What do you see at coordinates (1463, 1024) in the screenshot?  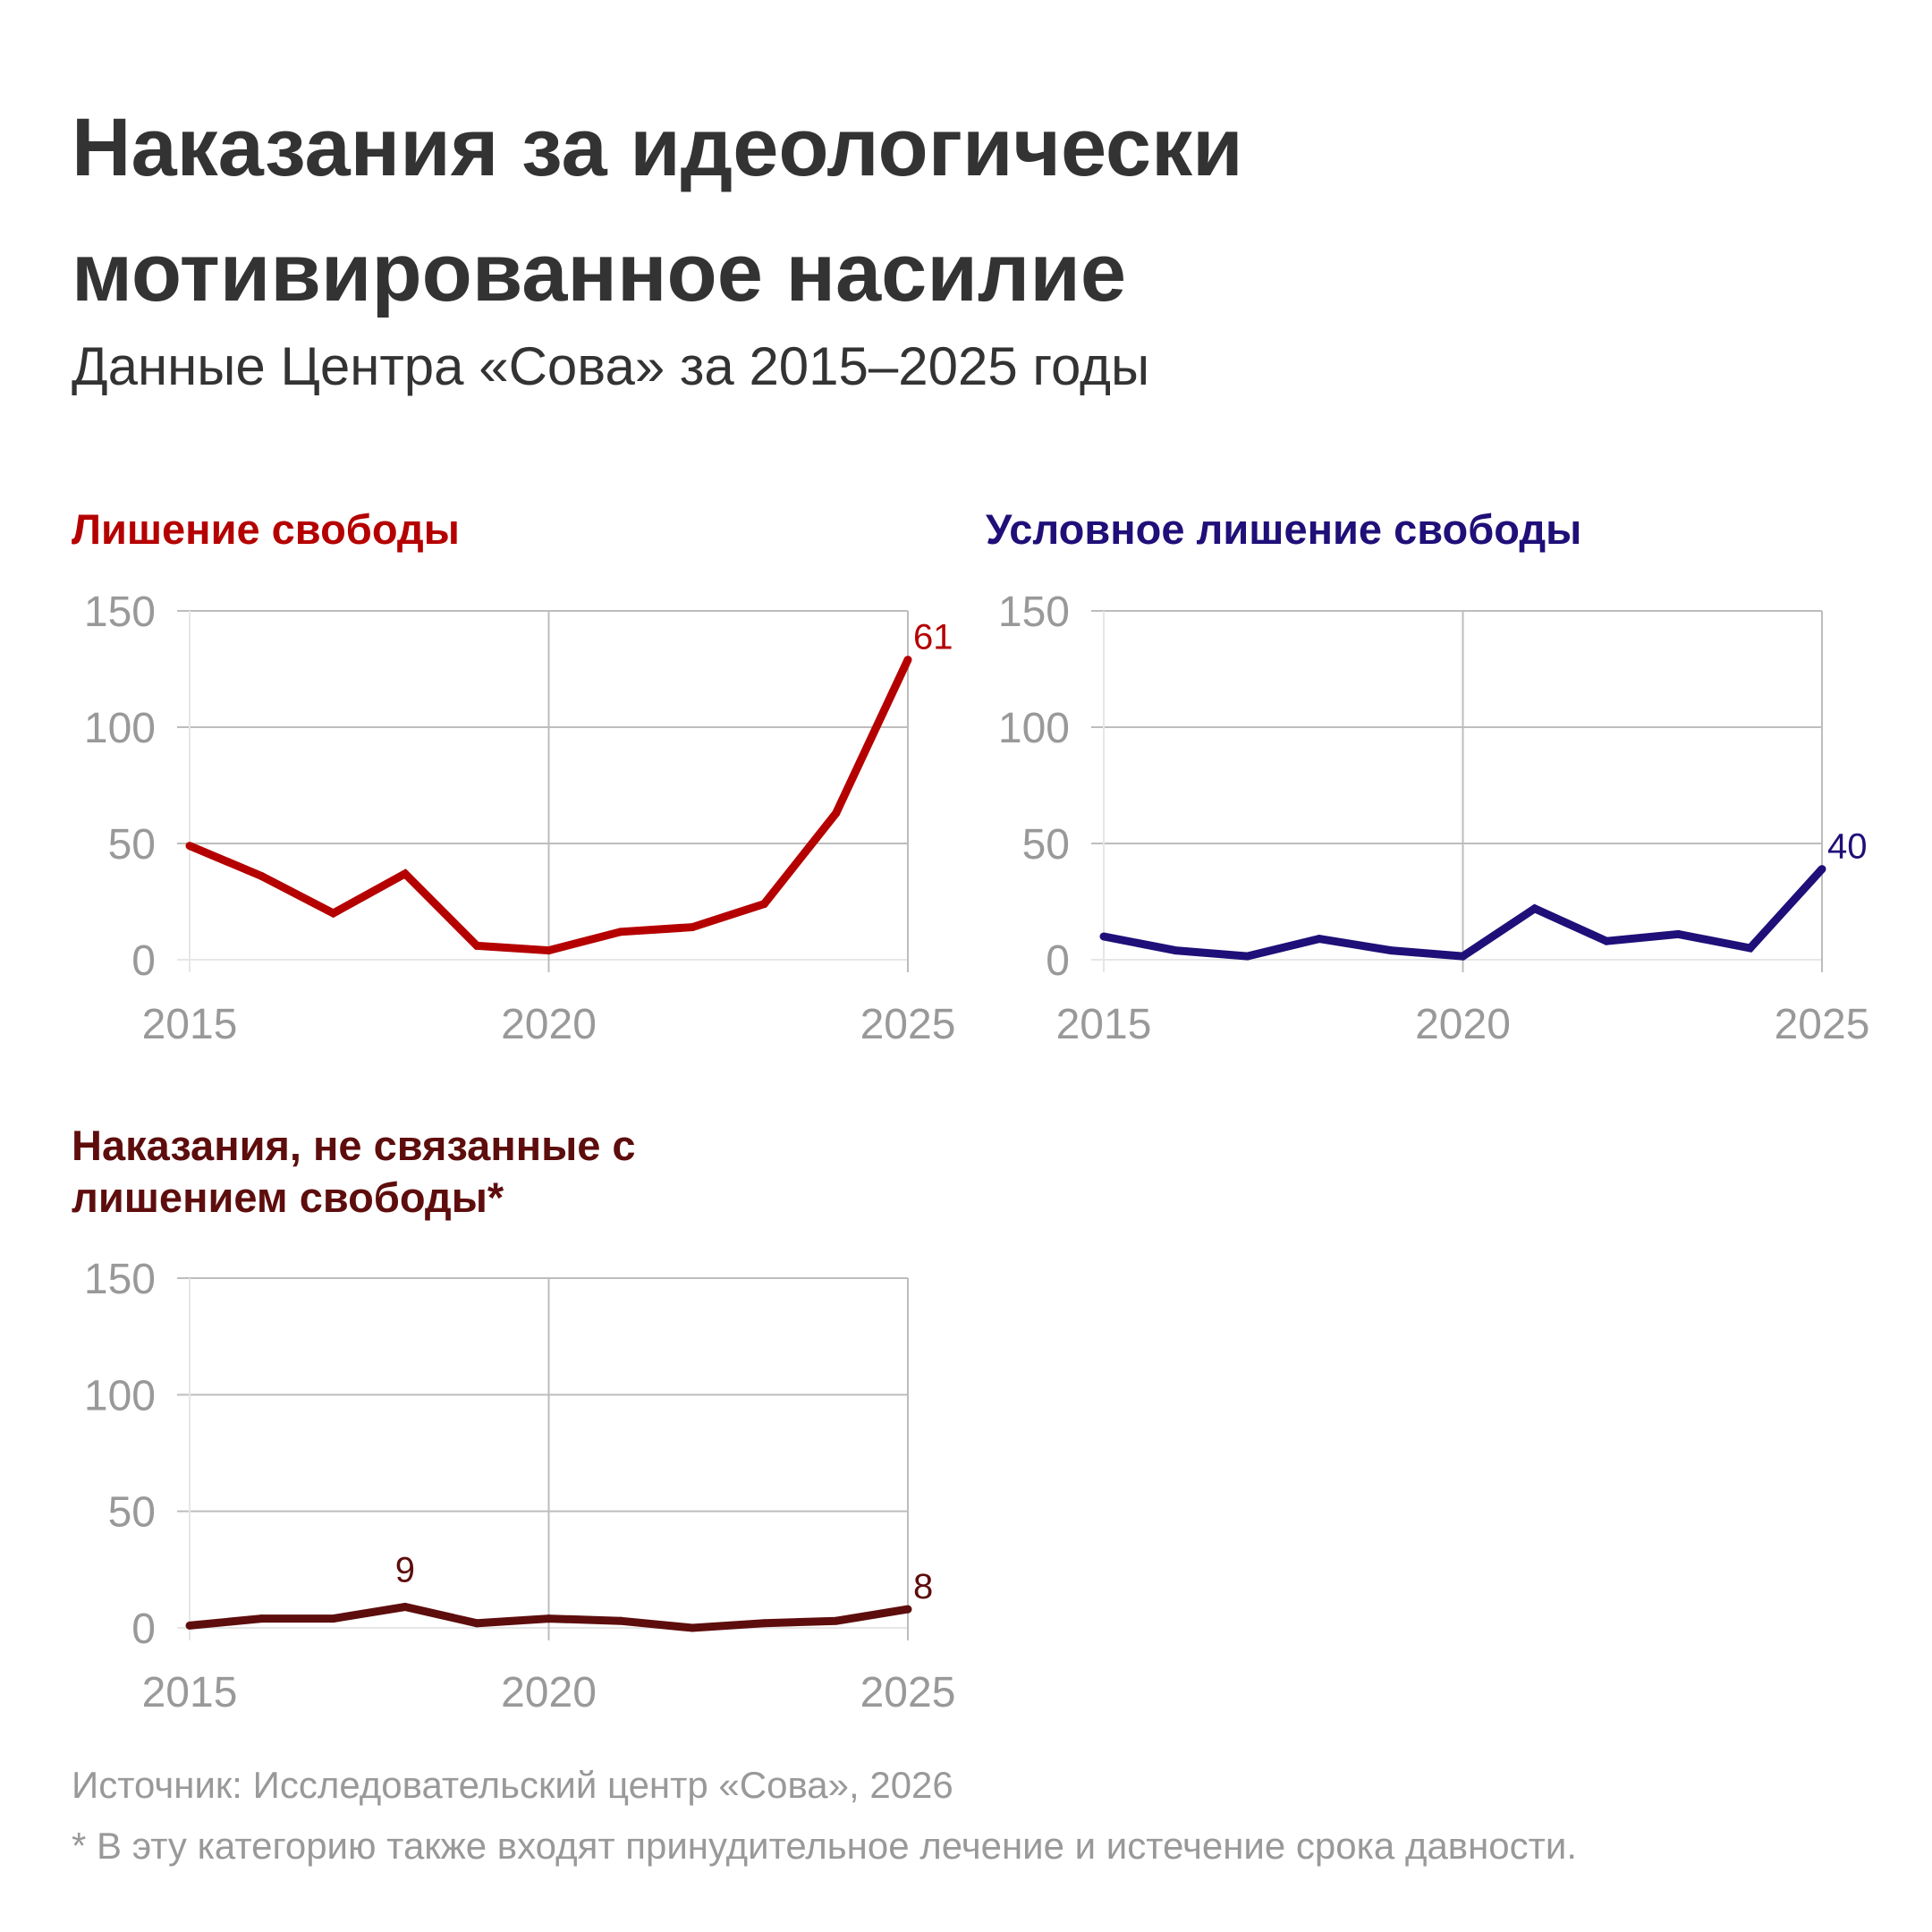 I see `chart-2-xtick-2020: 2020` at bounding box center [1463, 1024].